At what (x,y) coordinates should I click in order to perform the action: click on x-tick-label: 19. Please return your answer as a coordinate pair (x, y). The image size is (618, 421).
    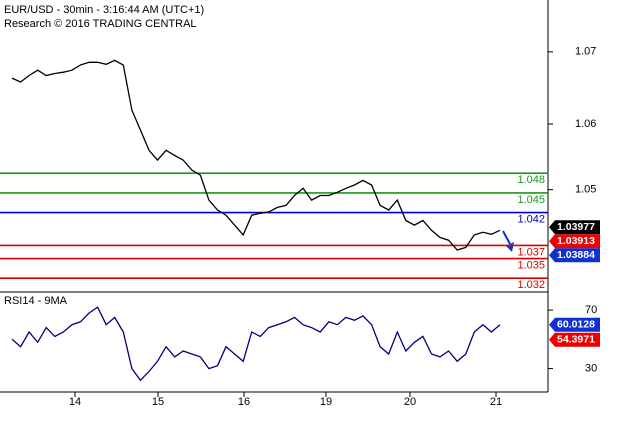
    Looking at the image, I should click on (326, 402).